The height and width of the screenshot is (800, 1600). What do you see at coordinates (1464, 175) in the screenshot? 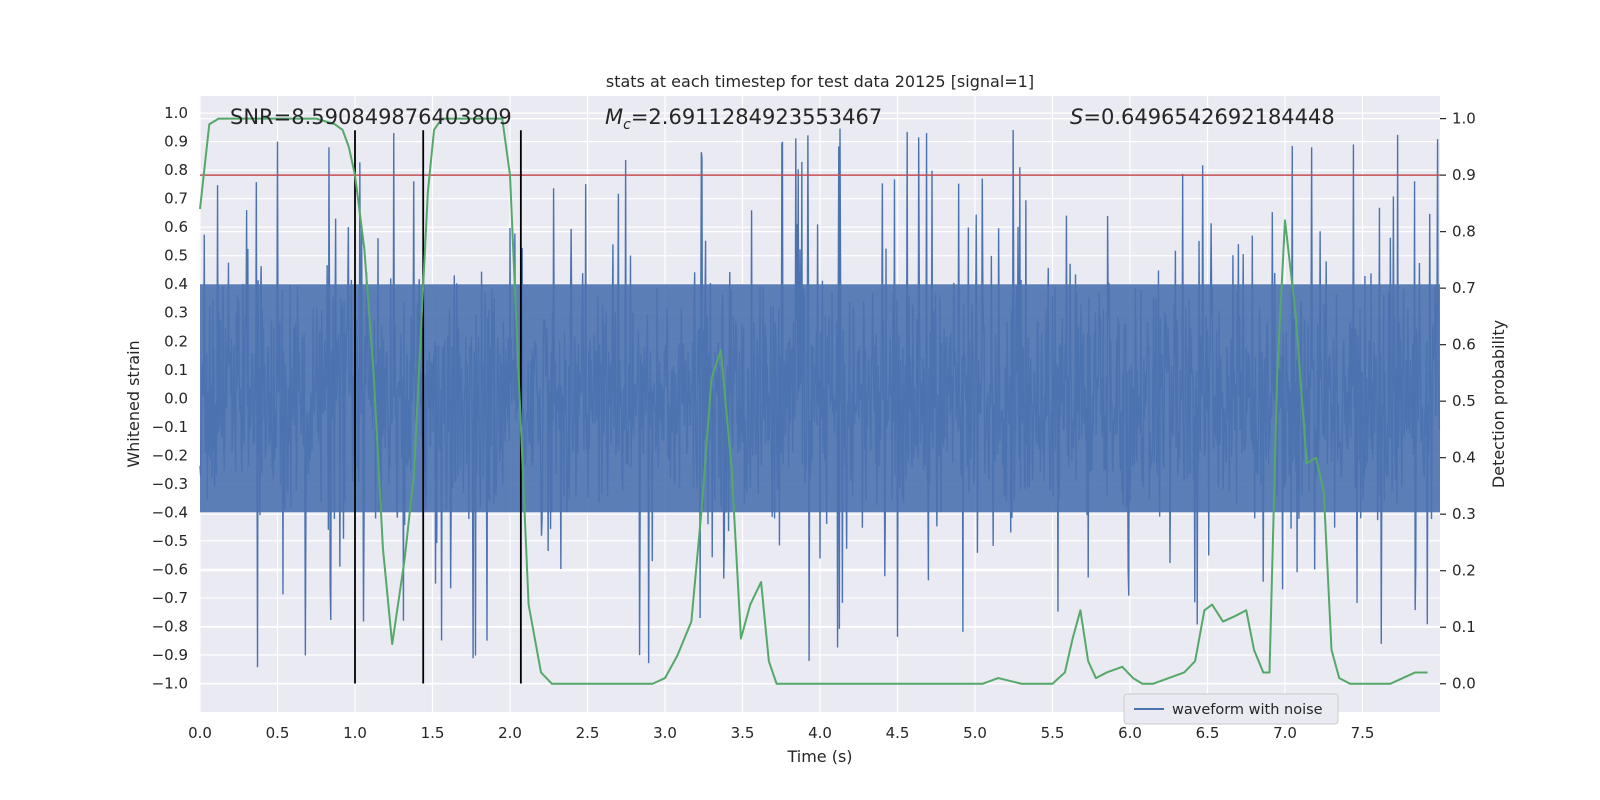
I see `y2-tick-label: 0.9` at bounding box center [1464, 175].